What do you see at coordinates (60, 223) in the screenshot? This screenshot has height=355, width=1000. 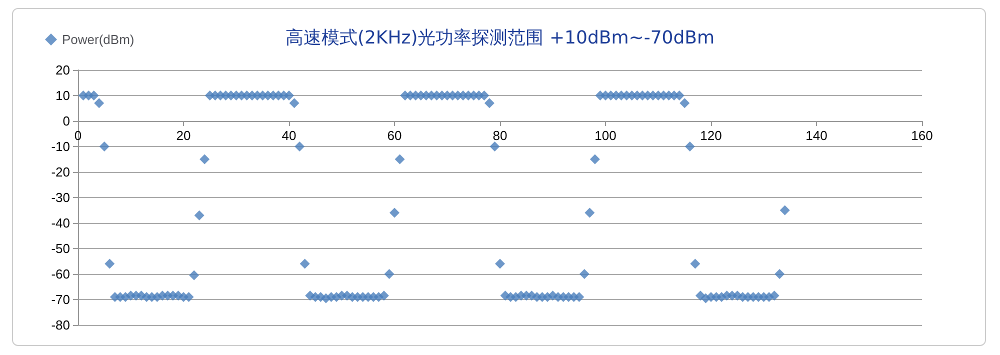 I see `y-tick-label: -40` at bounding box center [60, 223].